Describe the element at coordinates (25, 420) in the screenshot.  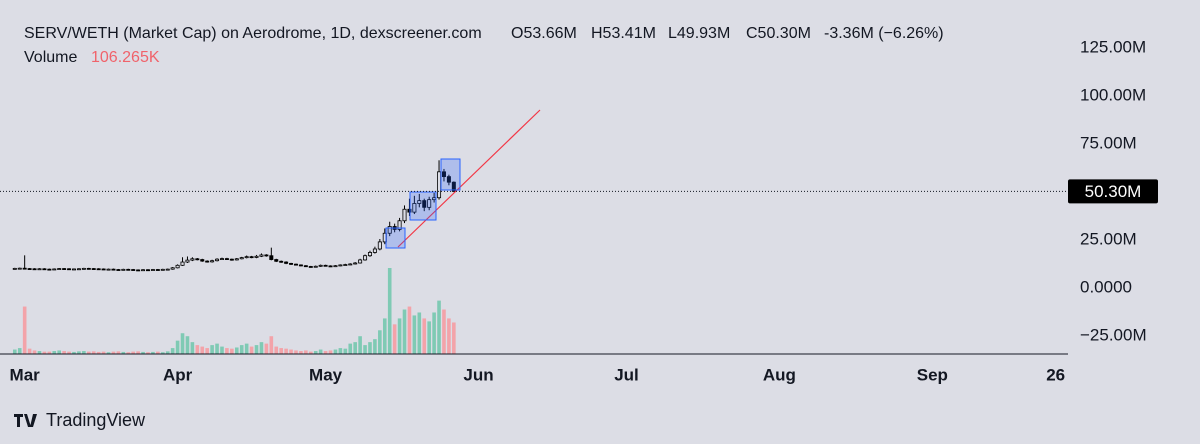
I see `brand-logo` at that location.